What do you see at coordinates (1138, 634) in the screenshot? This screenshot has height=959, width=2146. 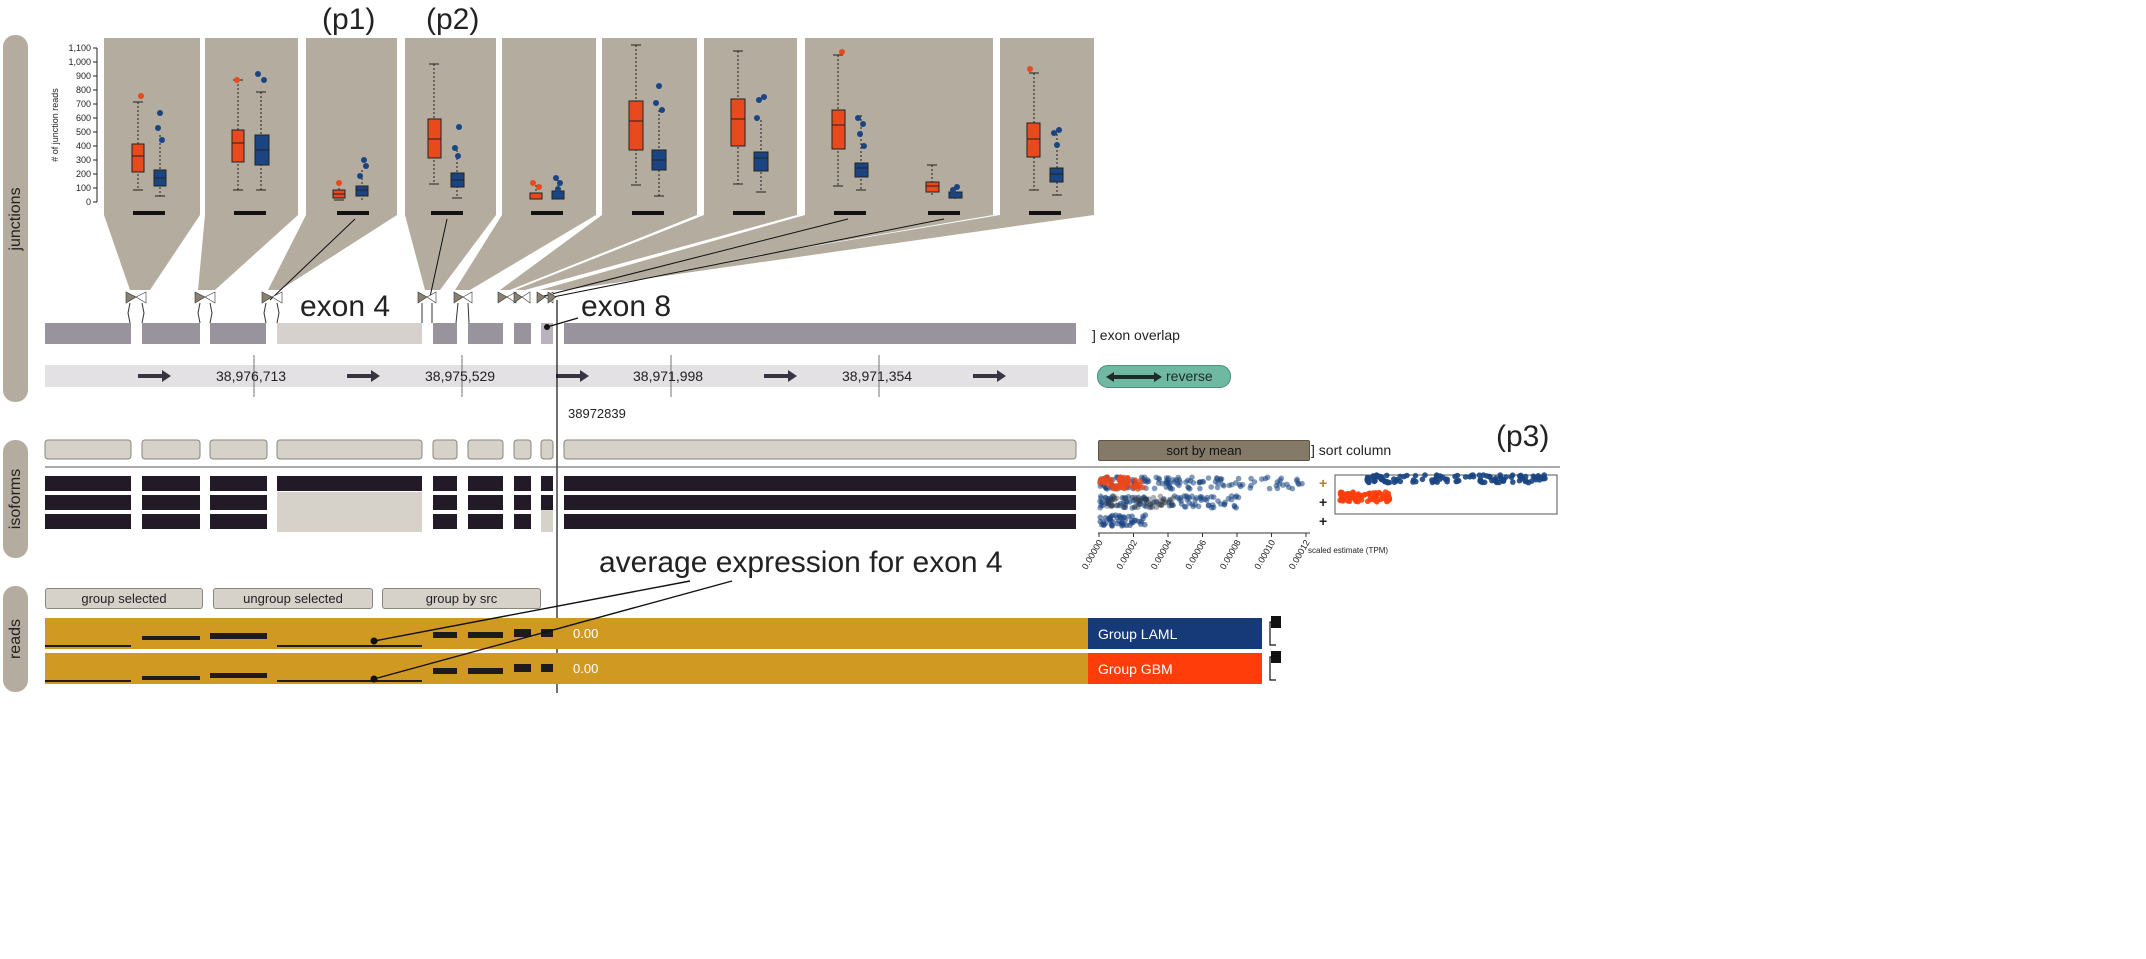 I see `group-laml-label: Group LAML` at bounding box center [1138, 634].